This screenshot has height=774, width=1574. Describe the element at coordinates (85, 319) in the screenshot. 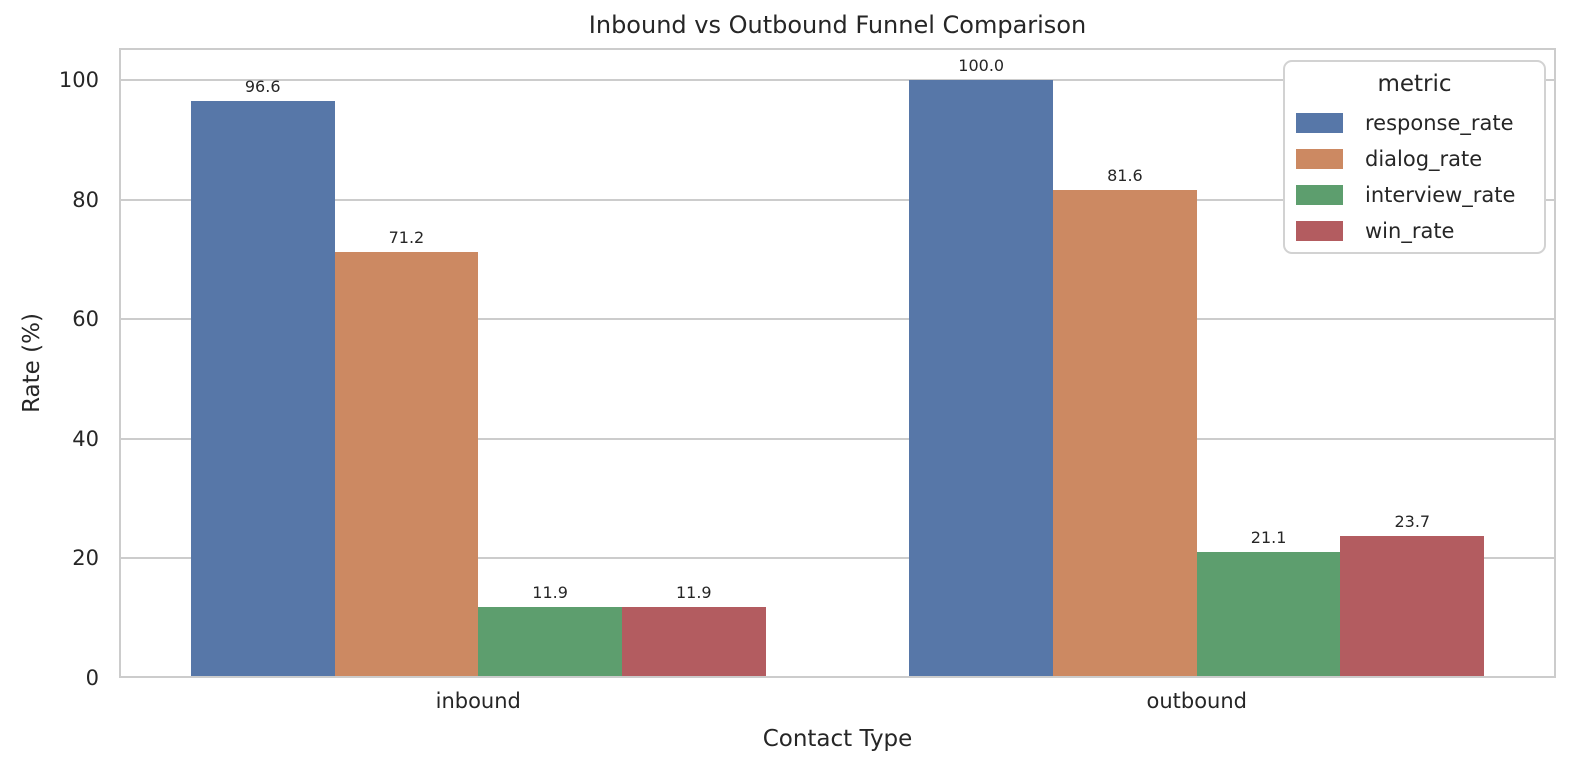

I see `y-tick-label-60: 60` at that location.